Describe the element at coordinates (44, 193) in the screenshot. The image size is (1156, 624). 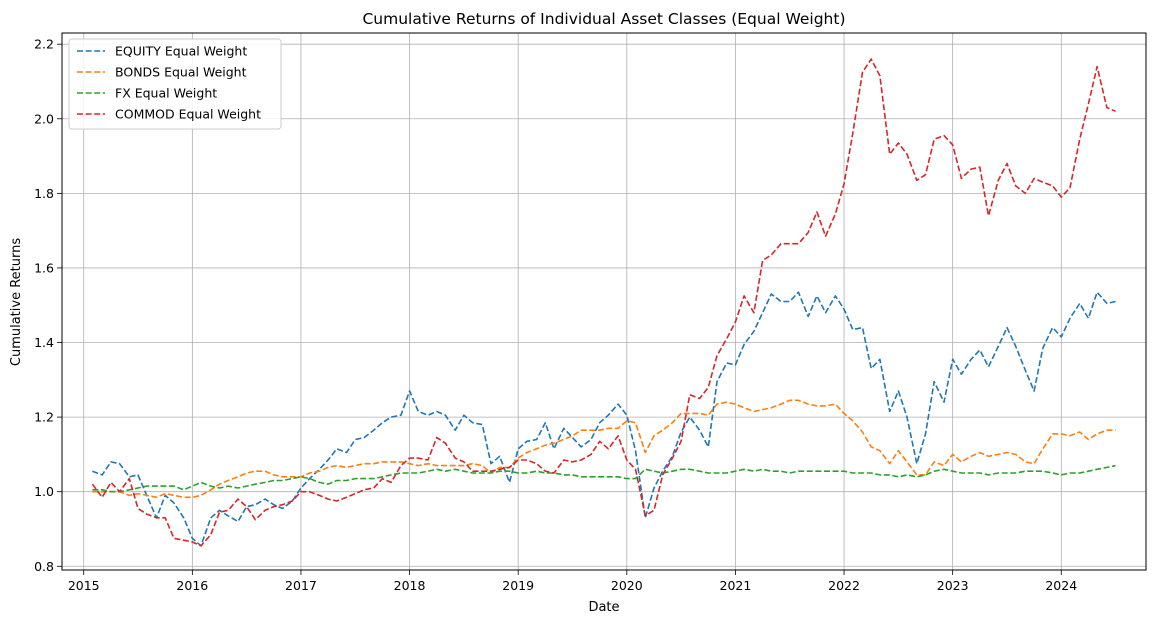
I see `y-tick-label: 1.8` at that location.